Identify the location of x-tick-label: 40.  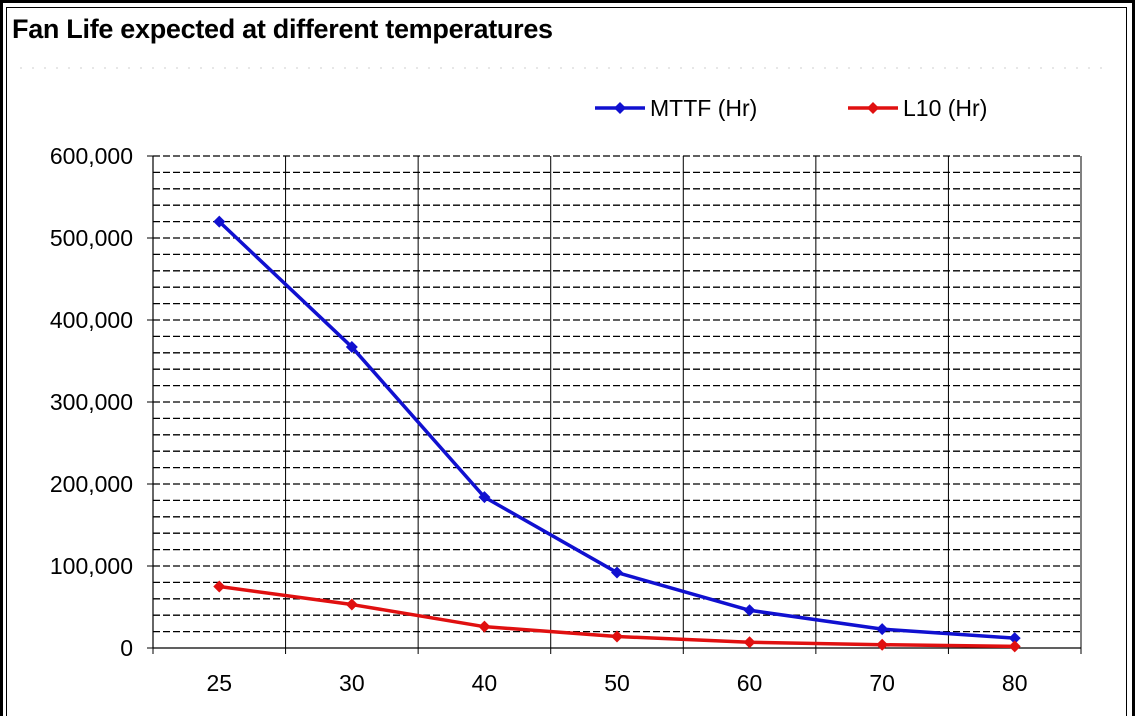
(485, 683).